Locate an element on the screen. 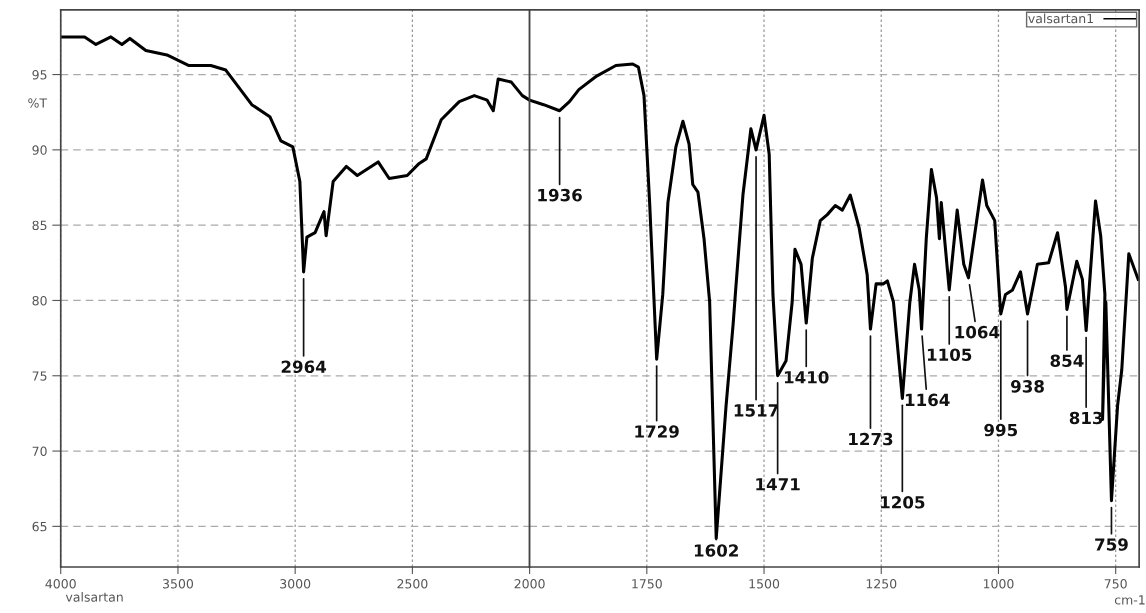  annotation: 1410 is located at coordinates (806, 377).